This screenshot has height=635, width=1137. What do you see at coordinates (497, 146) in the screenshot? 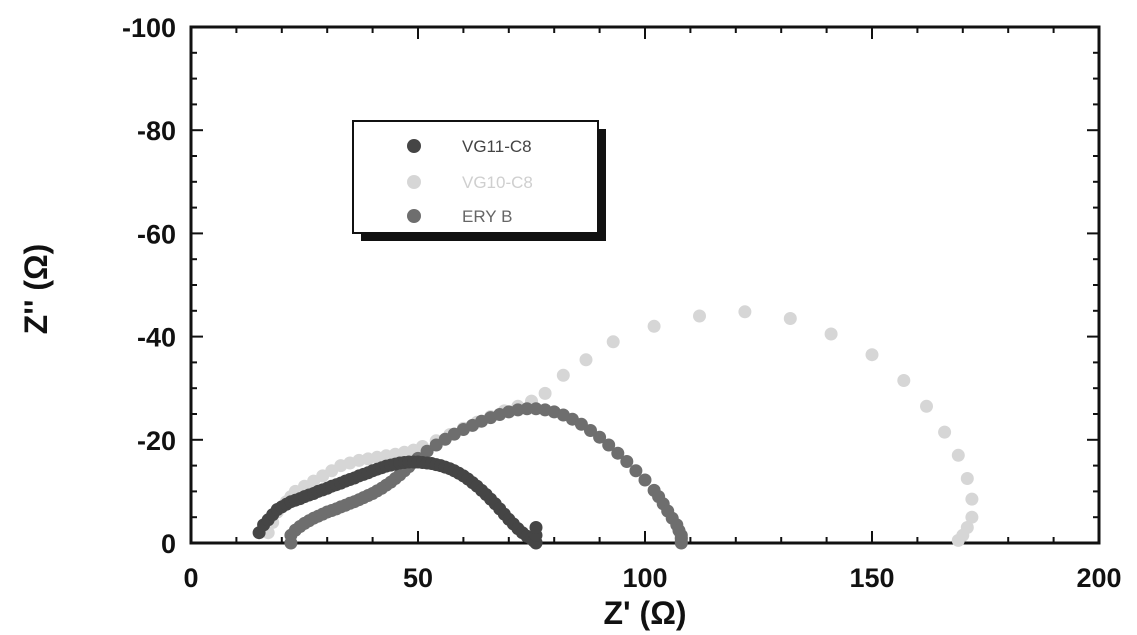
I see `legend-label-vg11-c8: VG11-C8` at bounding box center [497, 146].